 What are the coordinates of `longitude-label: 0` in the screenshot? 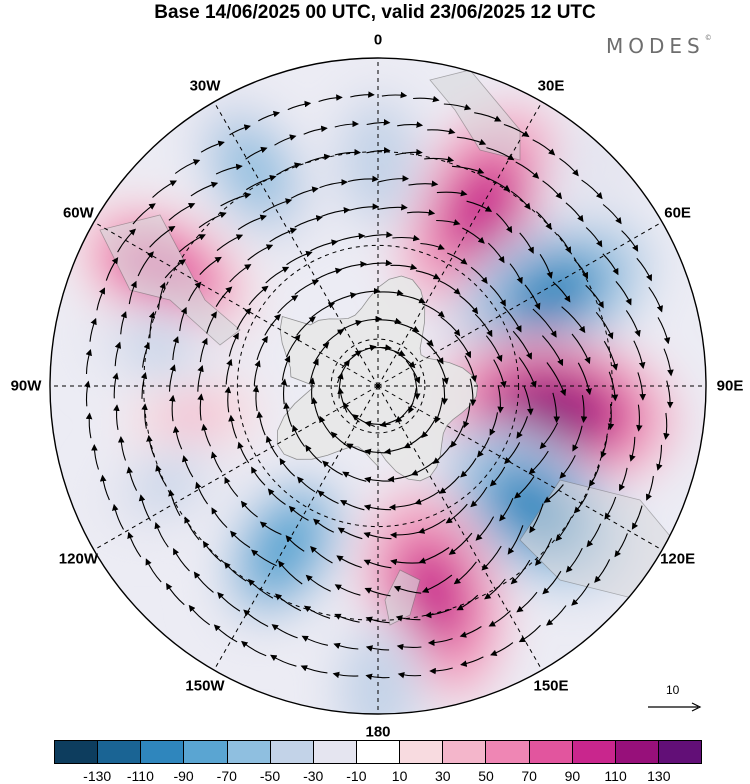 It's located at (378, 40).